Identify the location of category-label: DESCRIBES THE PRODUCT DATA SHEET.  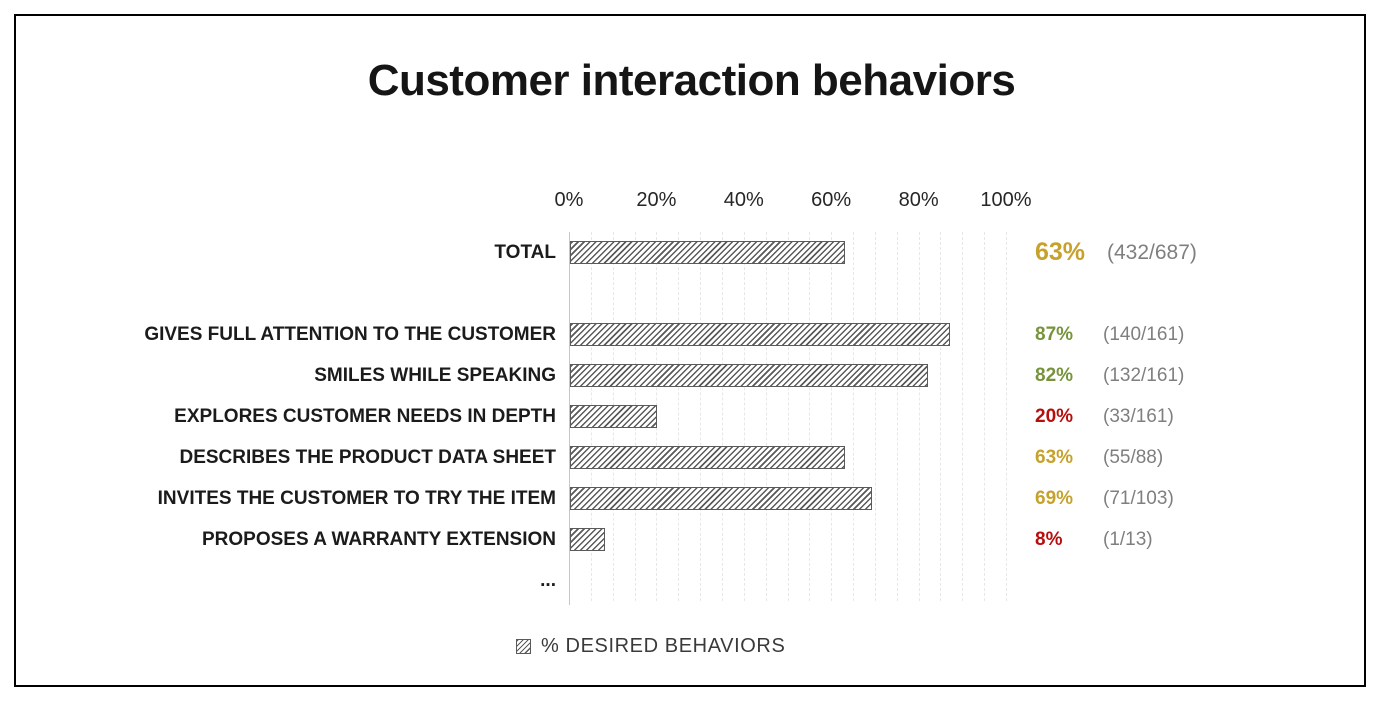
(367, 457).